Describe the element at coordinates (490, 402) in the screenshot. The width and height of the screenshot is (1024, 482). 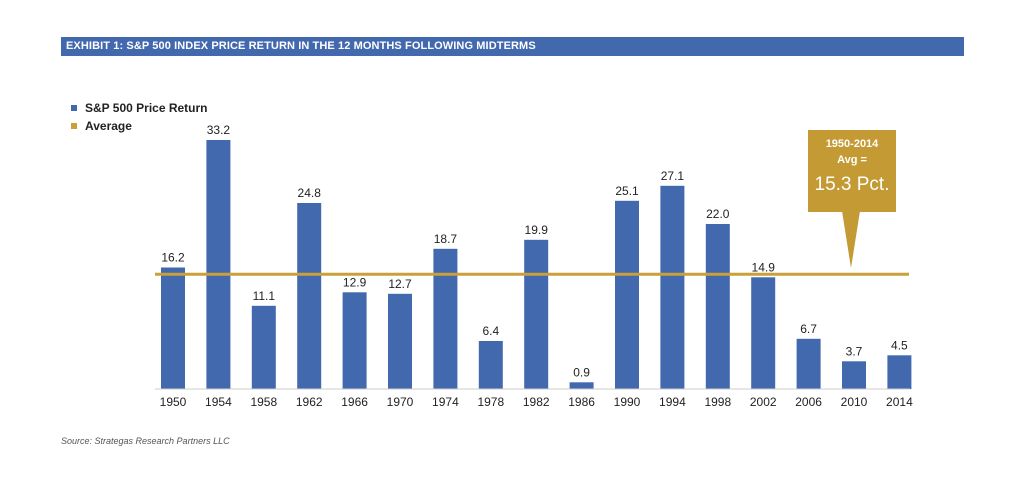
I see `x-tick-1978: 1978` at that location.